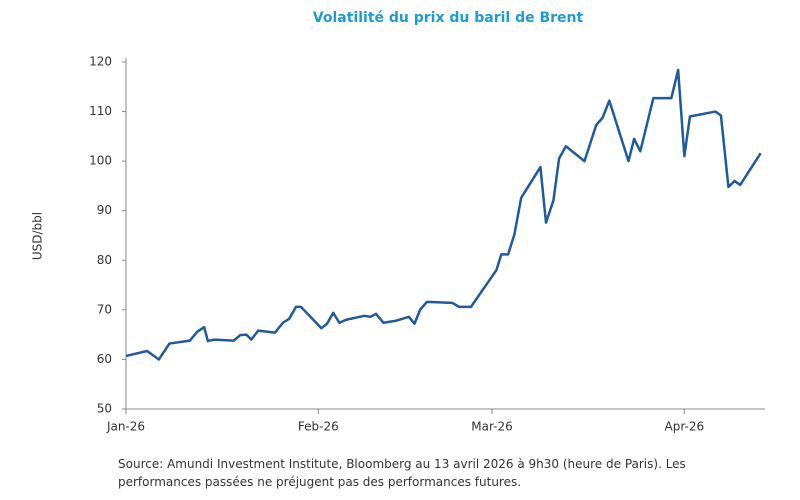 The height and width of the screenshot is (500, 800). Describe the element at coordinates (38, 236) in the screenshot. I see `y-axis-label: USD/bbl` at that location.